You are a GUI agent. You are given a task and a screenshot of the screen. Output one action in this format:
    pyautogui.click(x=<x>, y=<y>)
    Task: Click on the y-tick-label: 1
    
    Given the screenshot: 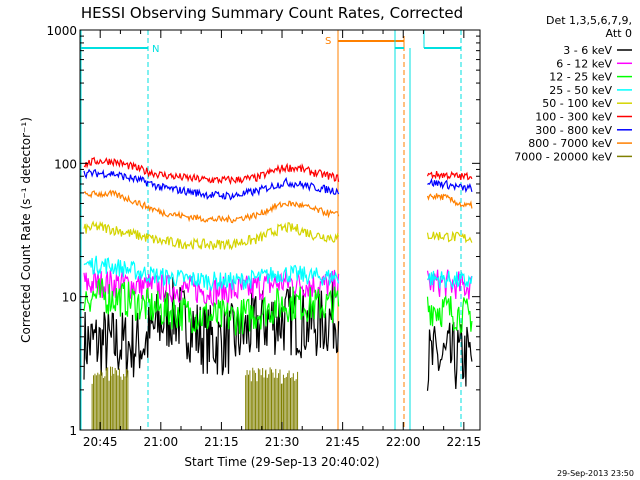 What is the action you would take?
    pyautogui.click(x=73, y=431)
    